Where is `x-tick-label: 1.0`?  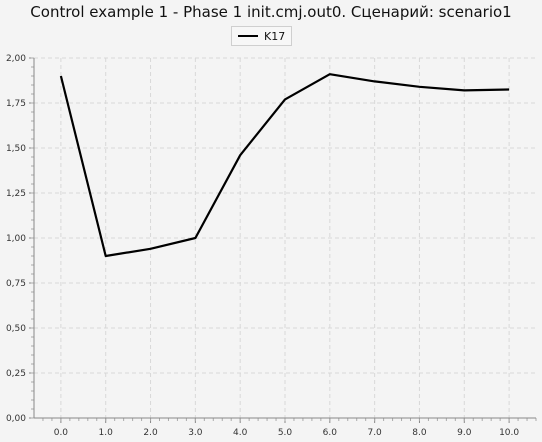 x-tick-label: 1.0 is located at coordinates (106, 433).